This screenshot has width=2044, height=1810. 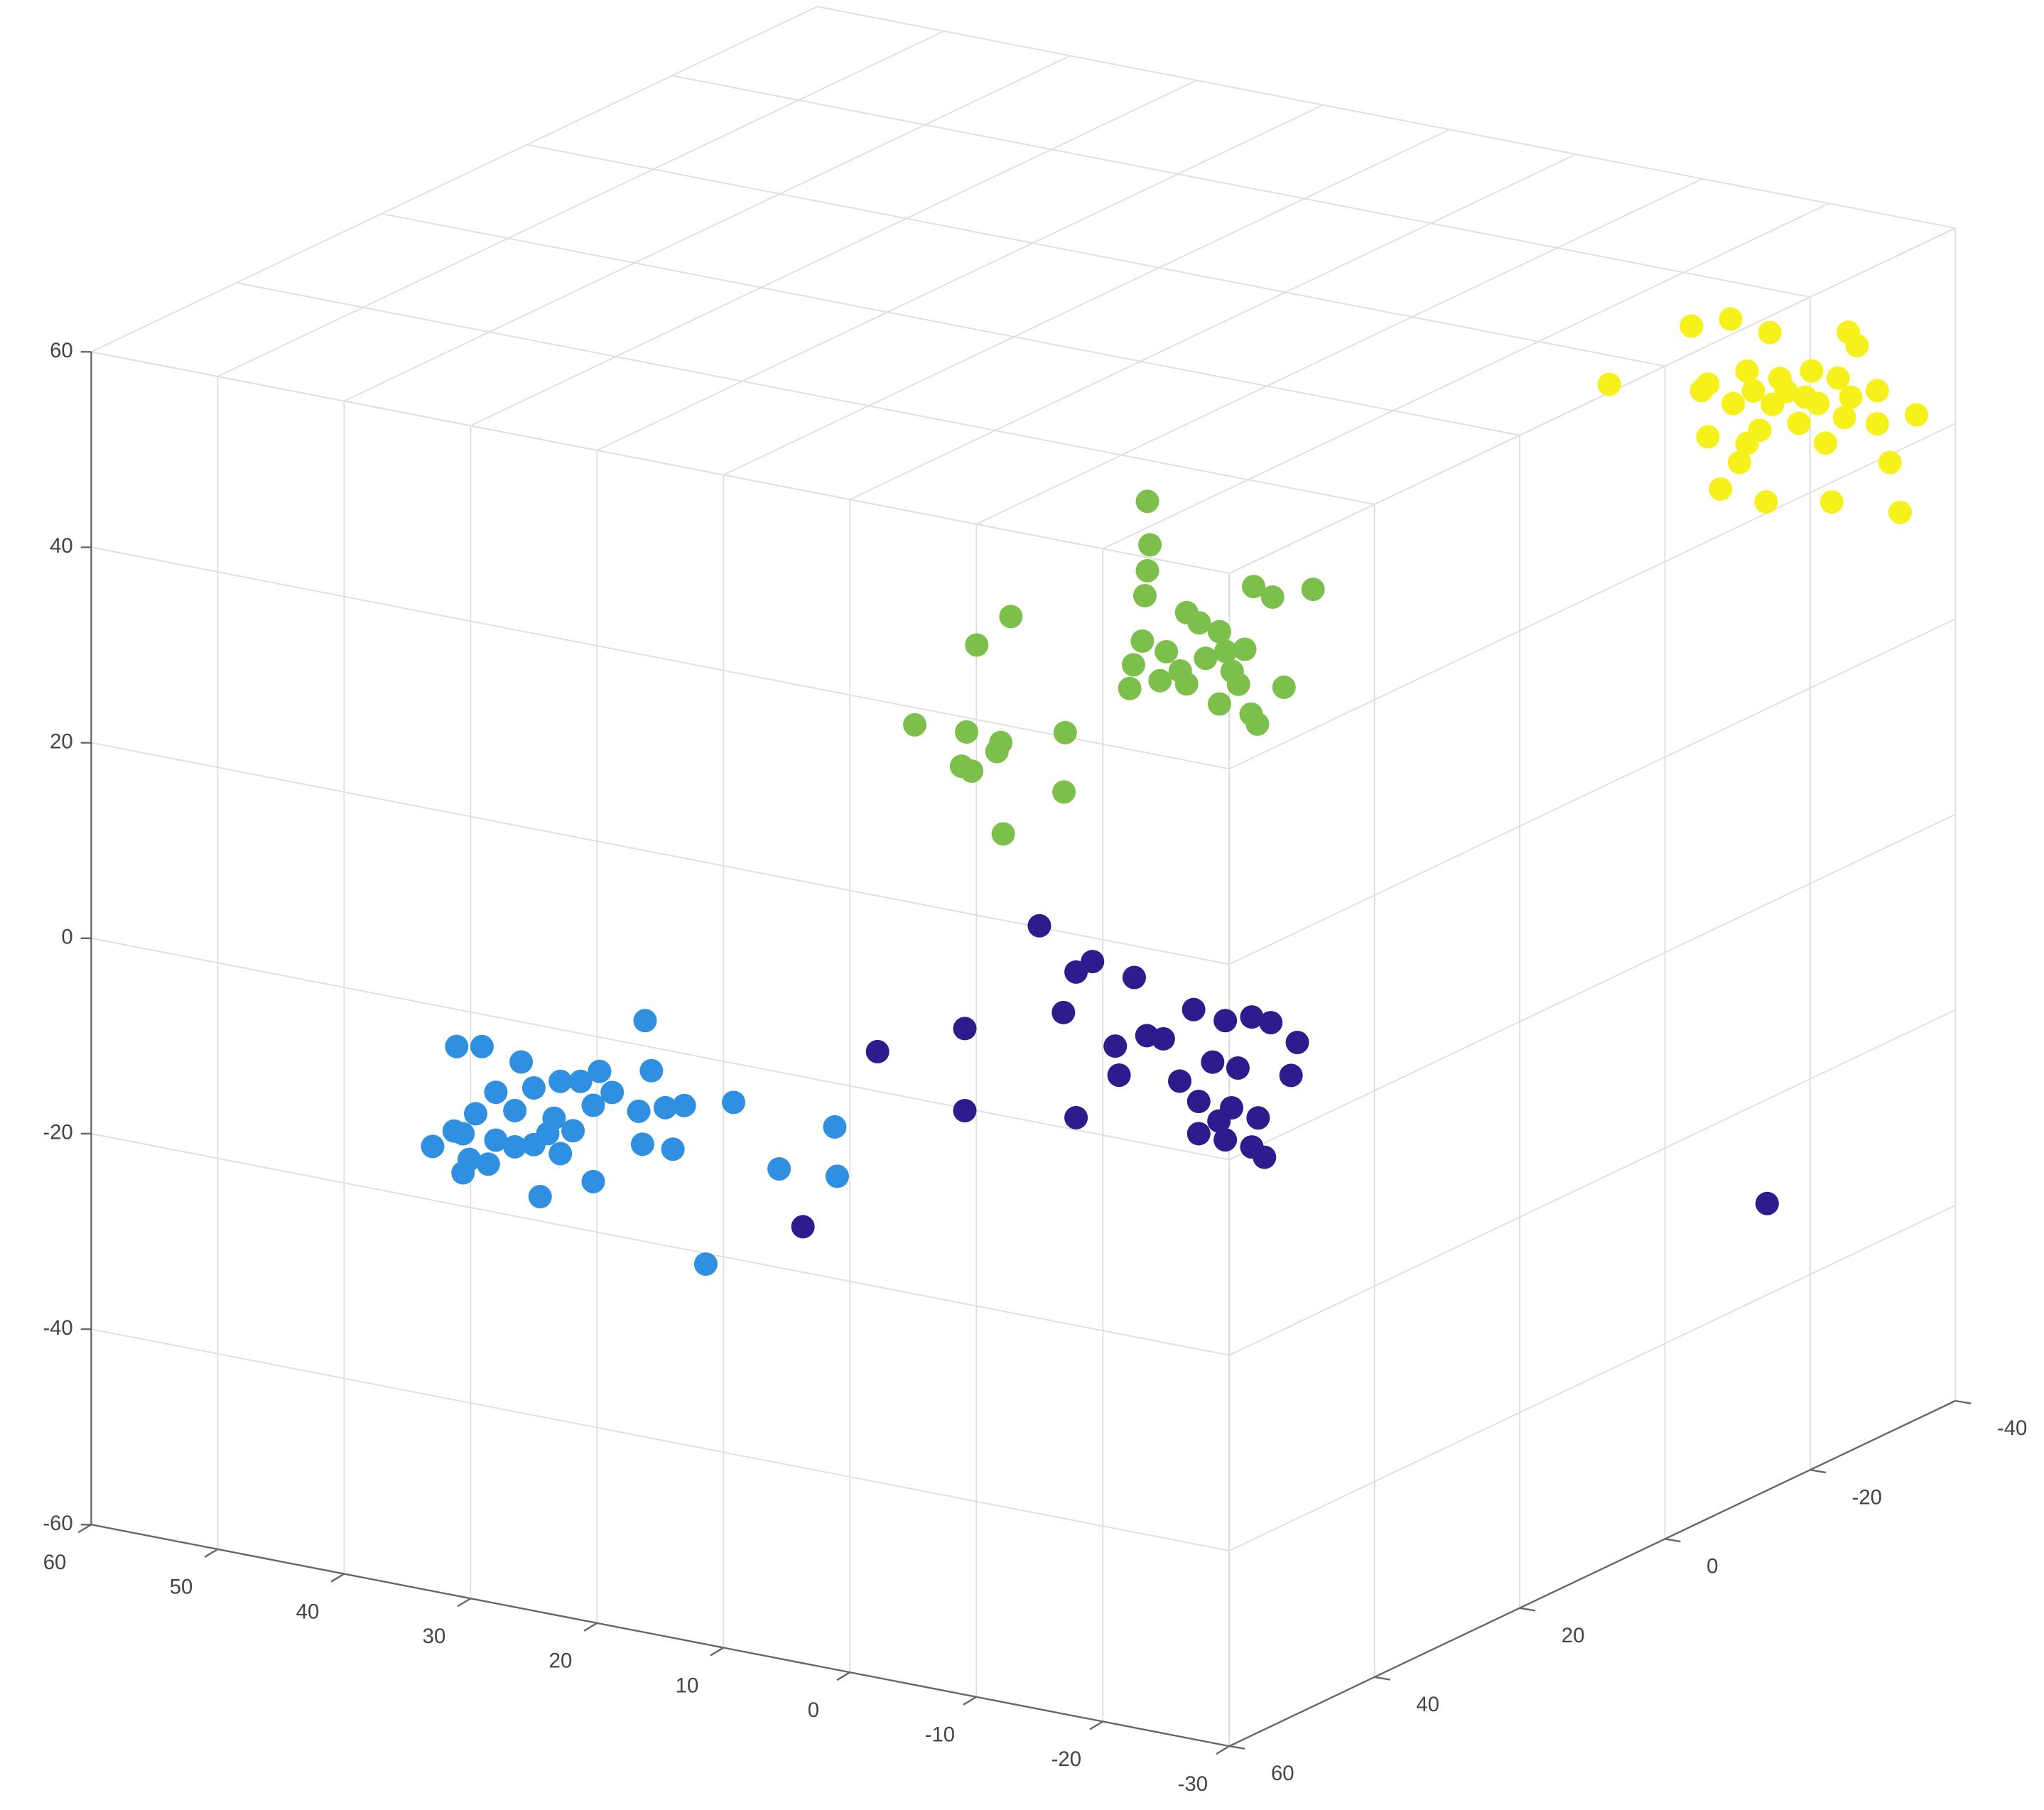 I want to click on x-axis, so click(x=660, y=1636).